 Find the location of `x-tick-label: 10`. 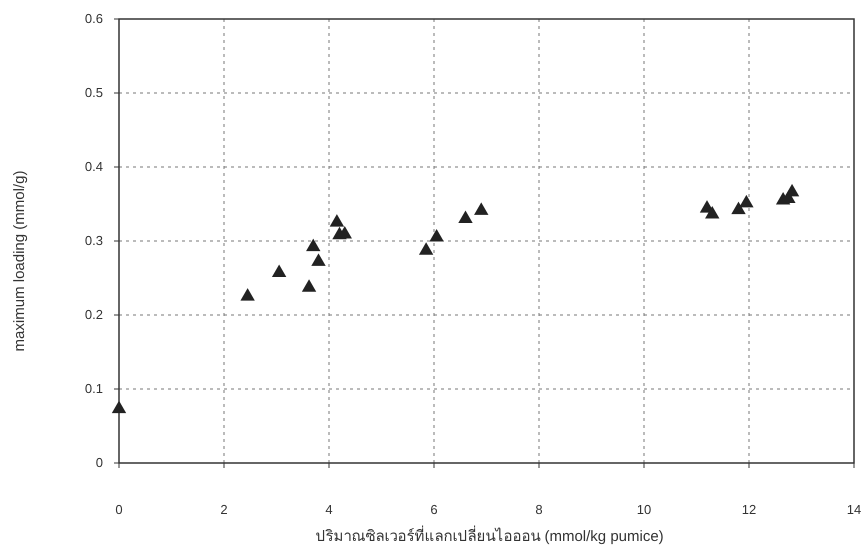

x-tick-label: 10 is located at coordinates (644, 509).